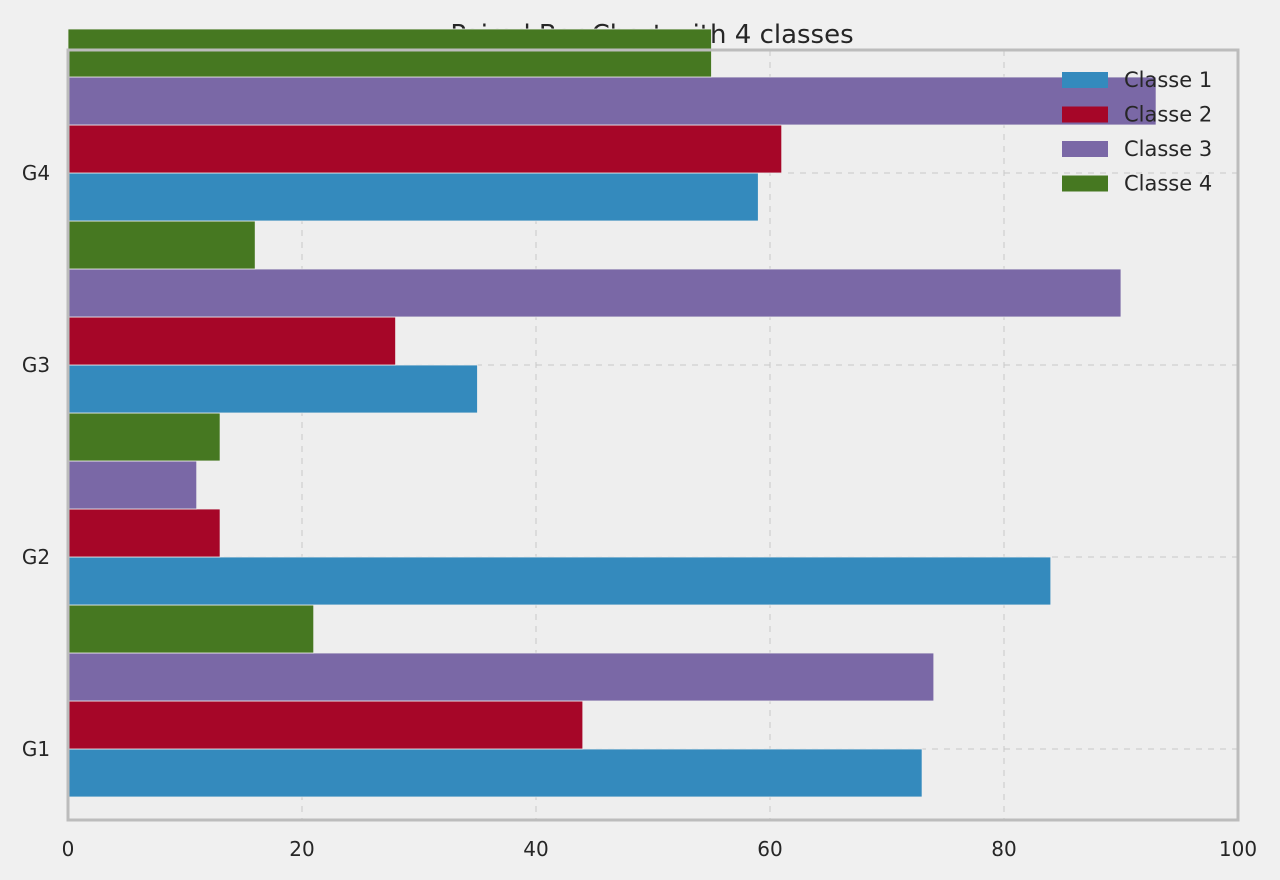 The height and width of the screenshot is (880, 1280). Describe the element at coordinates (1168, 115) in the screenshot. I see `legend-label: Classe 2` at that location.